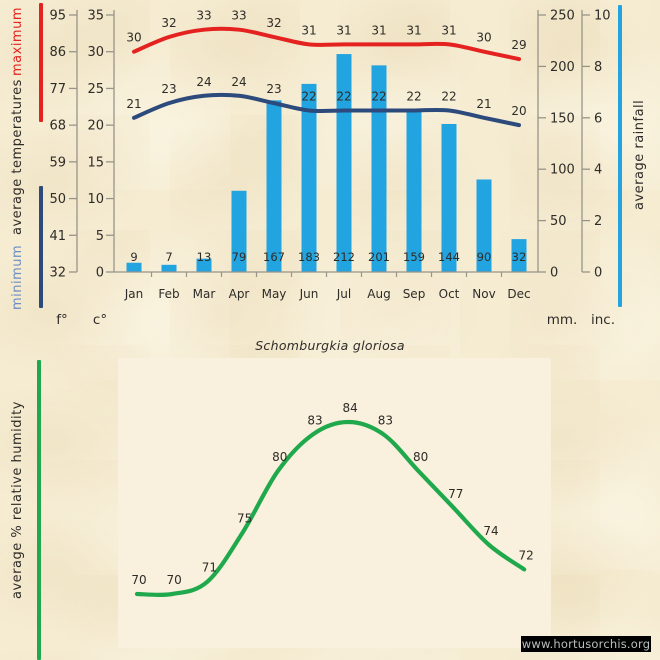 Image resolution: width=660 pixels, height=660 pixels. I want to click on maximum-temperature-line, so click(326, 44).